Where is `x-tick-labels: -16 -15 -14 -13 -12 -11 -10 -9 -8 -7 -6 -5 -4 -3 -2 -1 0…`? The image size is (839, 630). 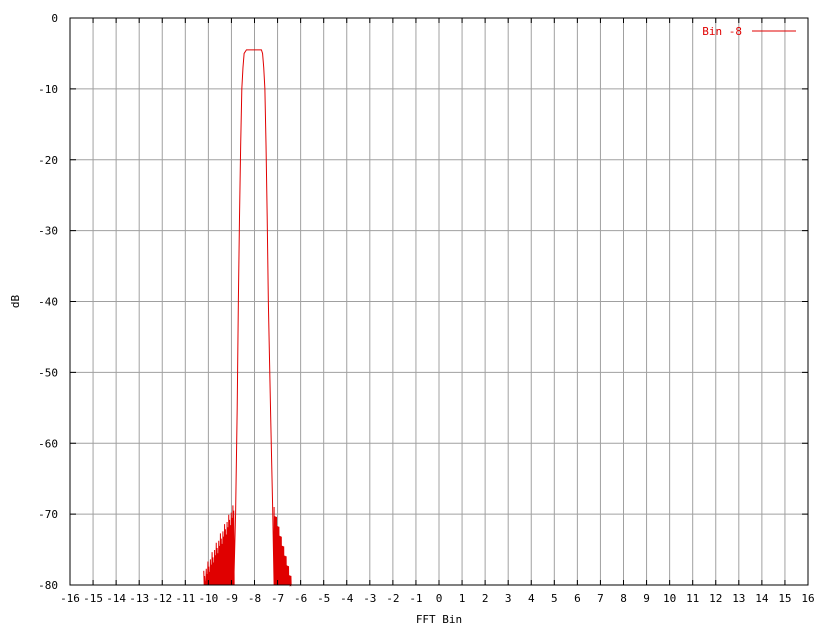 x-tick-labels: -16 -15 -14 -13 -12 -11 -10 -9 -8 -7 -6 -5 -4 -3 -2 -1 0… is located at coordinates (437, 598).